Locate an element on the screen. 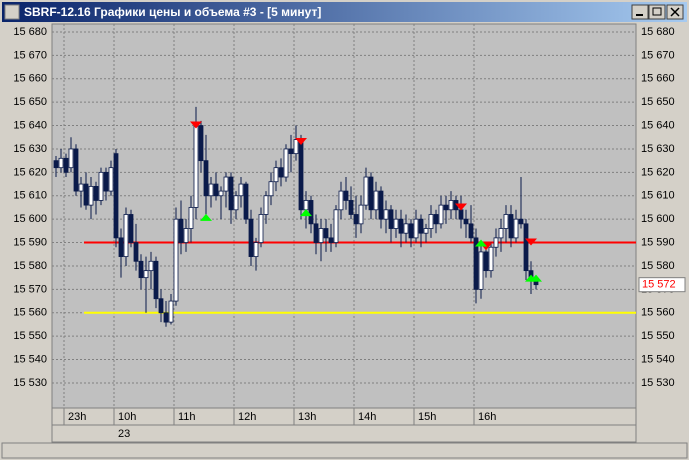 This screenshot has height=465, width=689. y-tick-label: 15 580 is located at coordinates (30, 266).